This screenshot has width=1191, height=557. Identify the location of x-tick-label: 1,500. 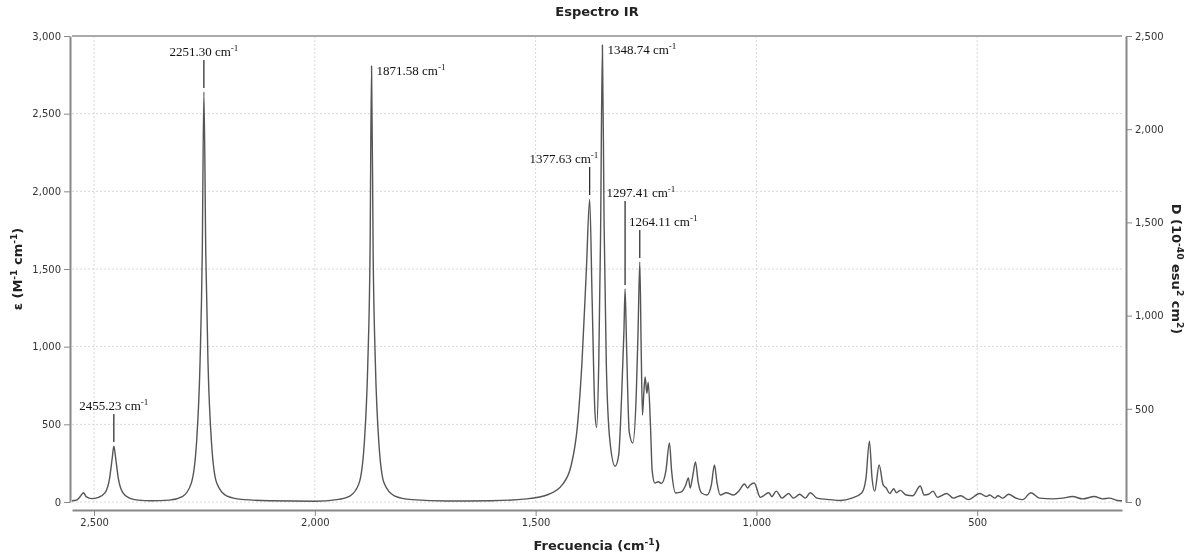
(536, 523).